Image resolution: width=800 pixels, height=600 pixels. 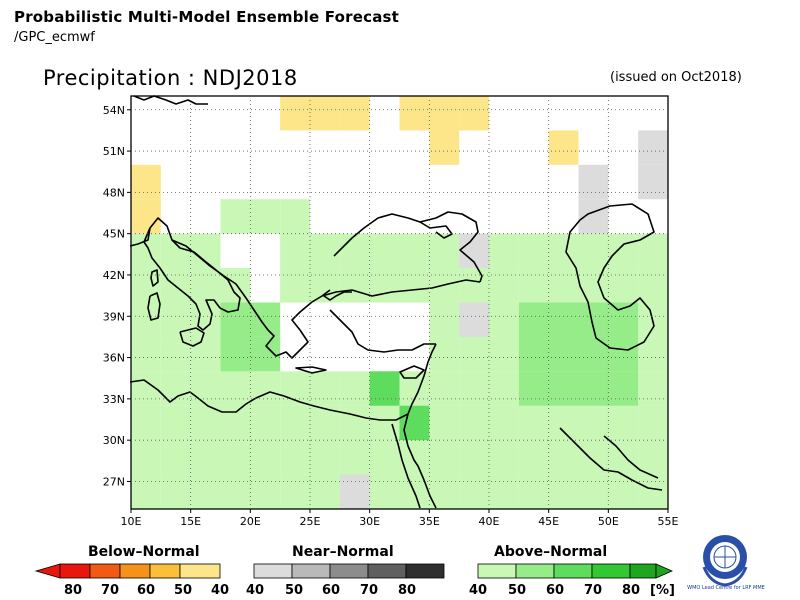 What do you see at coordinates (170, 100) in the screenshot?
I see `coast-baltic` at bounding box center [170, 100].